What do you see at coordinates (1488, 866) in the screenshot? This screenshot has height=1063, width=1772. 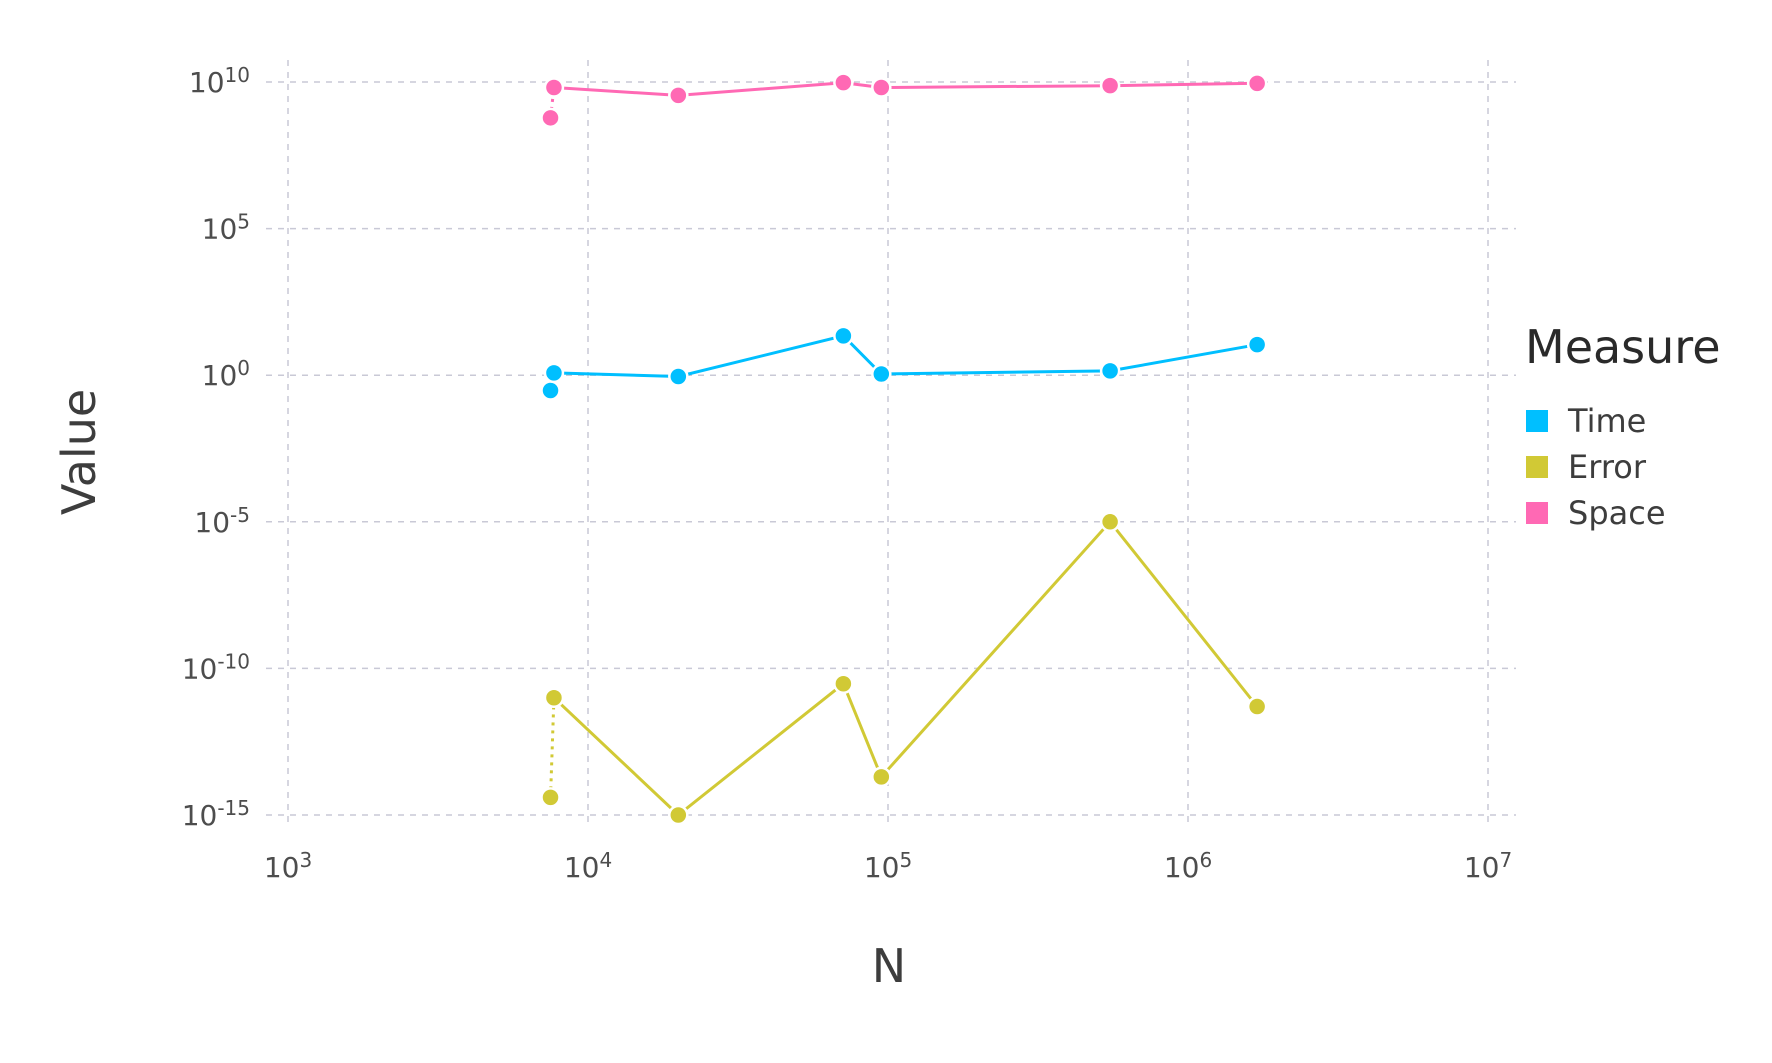 I see `x-tick-label: 107` at bounding box center [1488, 866].